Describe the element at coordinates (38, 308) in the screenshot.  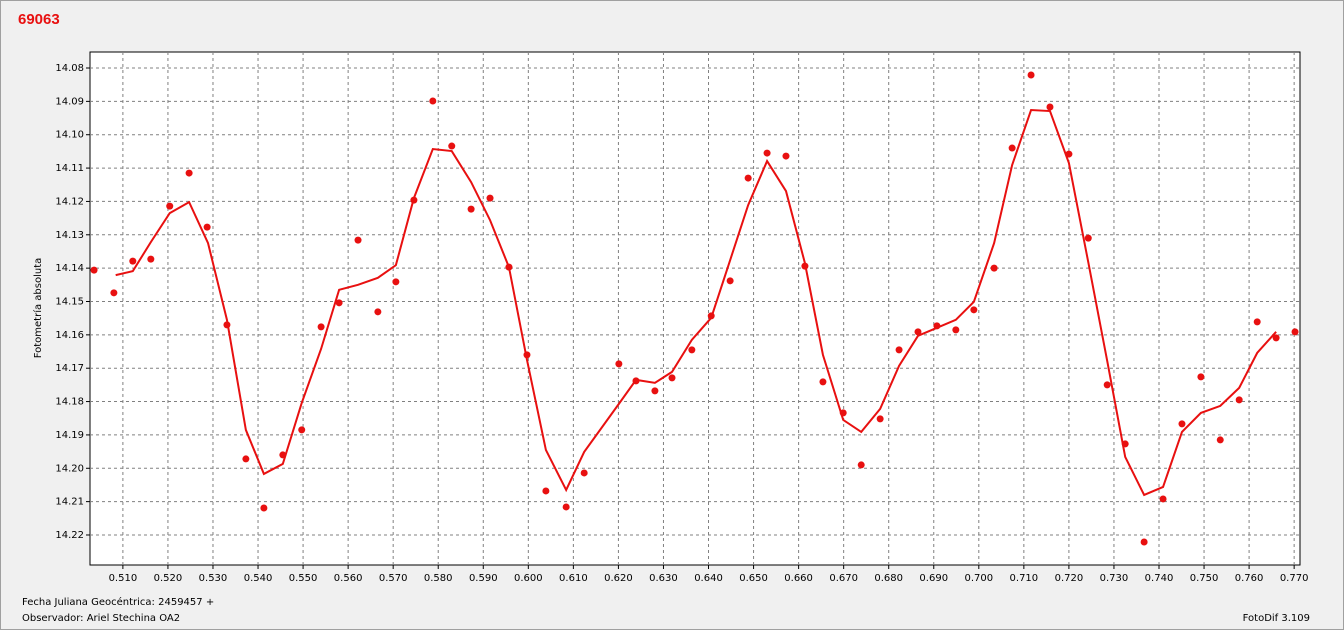
I see `y-axis-label: Fotometría absoluta` at that location.